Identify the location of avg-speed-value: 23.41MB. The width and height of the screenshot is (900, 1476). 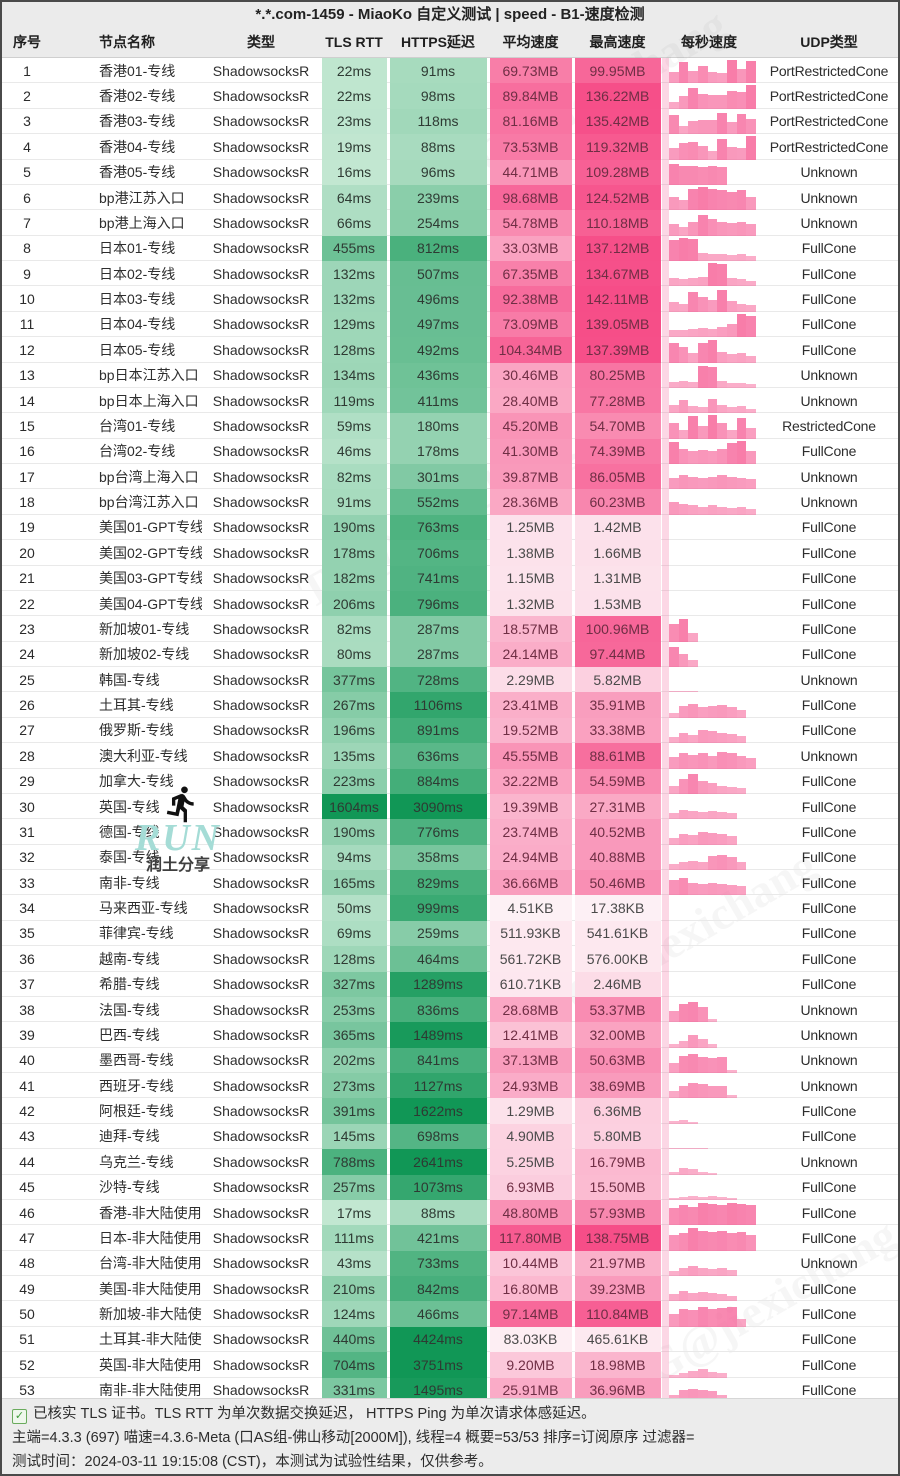
(530, 705).